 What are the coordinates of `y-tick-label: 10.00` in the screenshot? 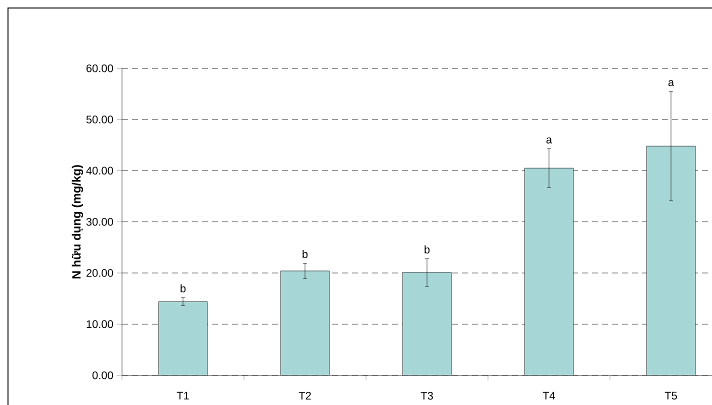 It's located at (100, 324).